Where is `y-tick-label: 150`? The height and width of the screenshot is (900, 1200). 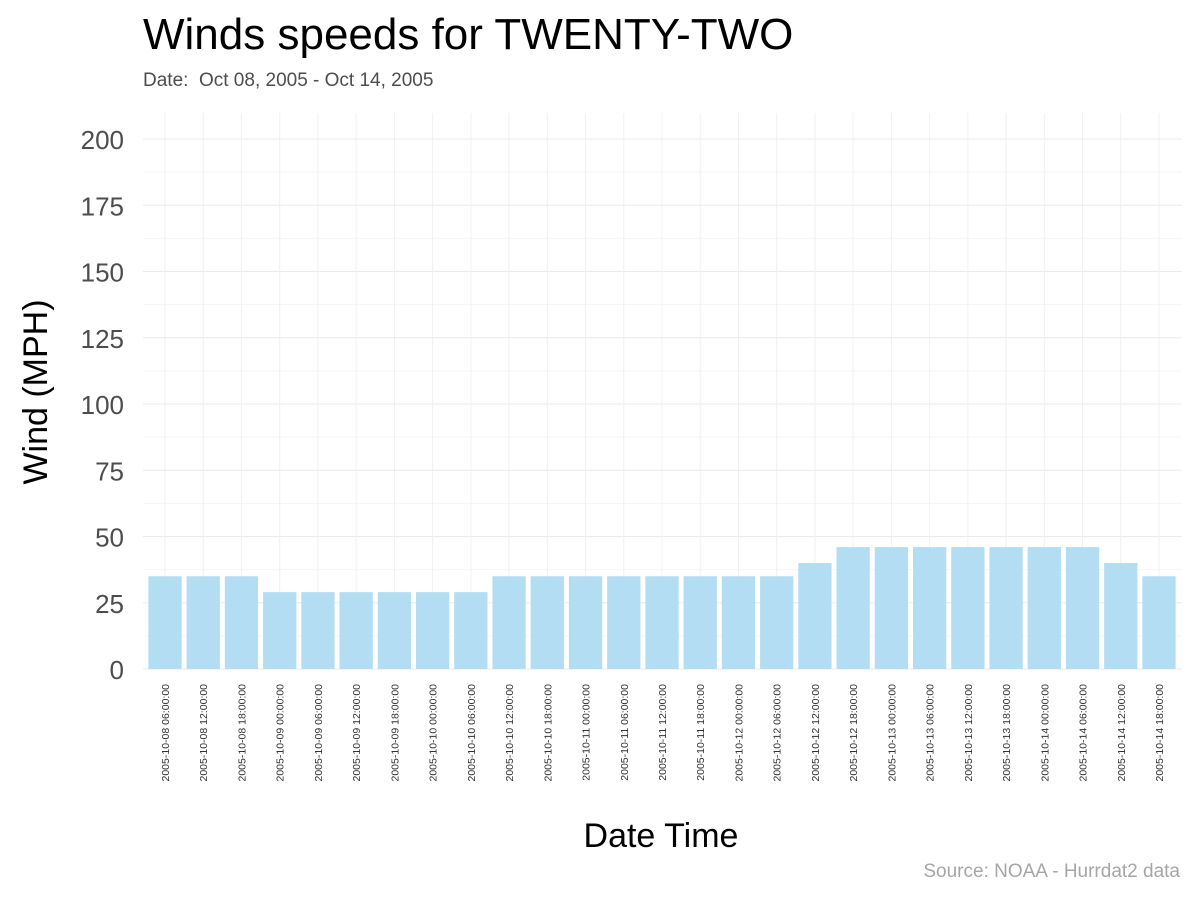
y-tick-label: 150 is located at coordinates (102, 273).